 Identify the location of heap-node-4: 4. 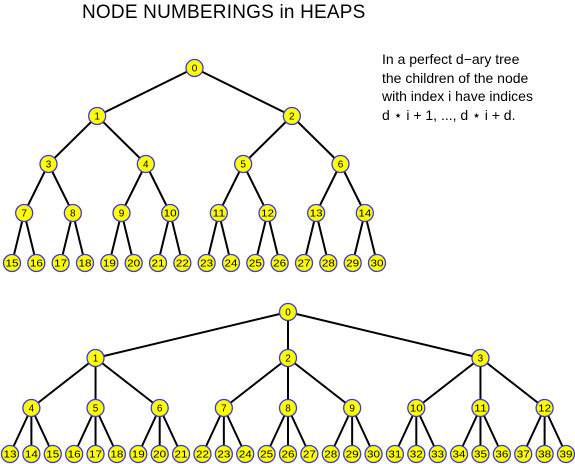
(31, 408).